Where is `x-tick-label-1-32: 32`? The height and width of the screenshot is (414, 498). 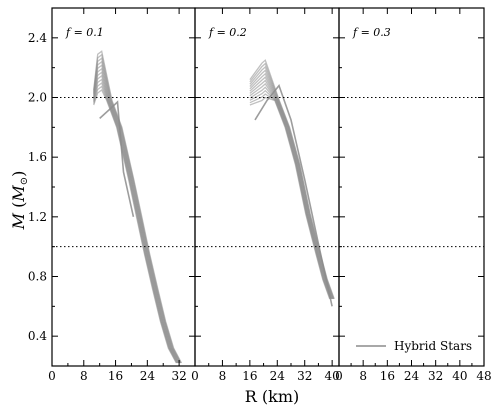 x-tick-label-1-32: 32 is located at coordinates (178, 376).